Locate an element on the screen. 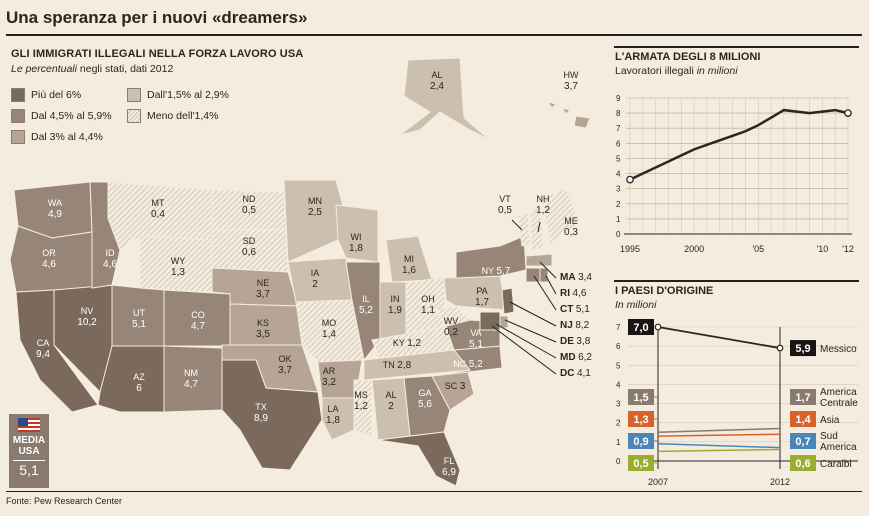 The height and width of the screenshot is (516, 869). label-tx: TX 8,9 is located at coordinates (261, 413).